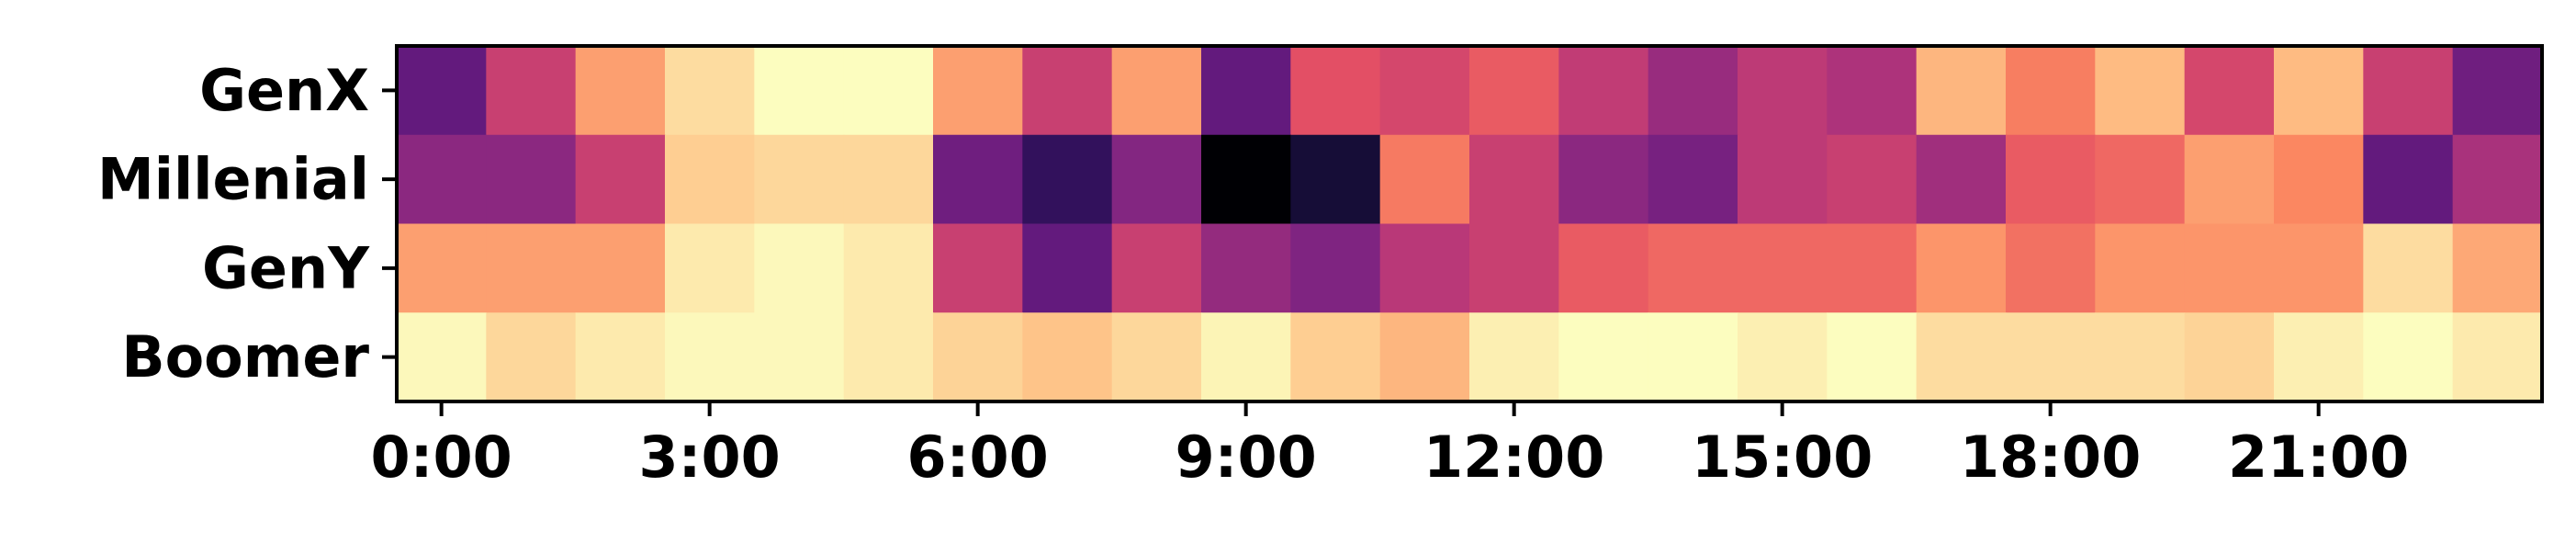  What do you see at coordinates (247, 223) in the screenshot?
I see `y-axis: GenX Millenial GenY Boomer` at bounding box center [247, 223].